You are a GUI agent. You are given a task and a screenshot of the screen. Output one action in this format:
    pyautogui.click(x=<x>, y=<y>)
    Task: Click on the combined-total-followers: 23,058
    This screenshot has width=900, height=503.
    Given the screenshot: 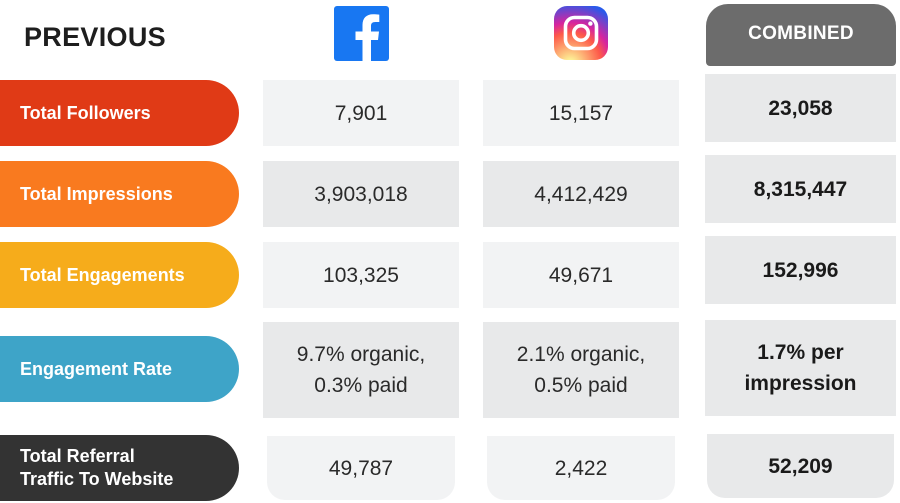 What is the action you would take?
    pyautogui.click(x=800, y=108)
    